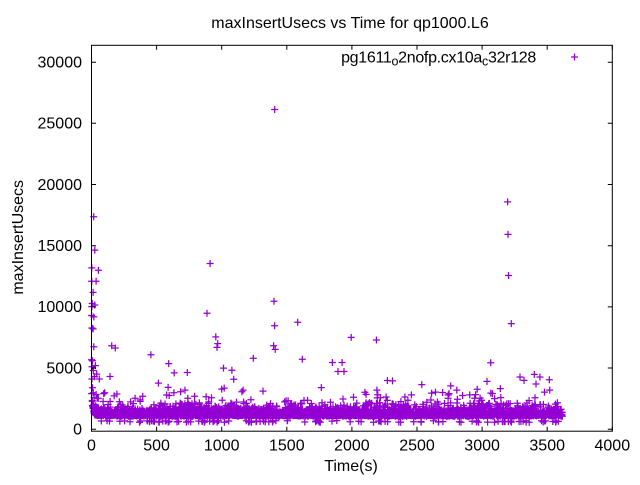 This screenshot has height=485, width=640. Describe the element at coordinates (60, 246) in the screenshot. I see `svg-text: 15000` at that location.